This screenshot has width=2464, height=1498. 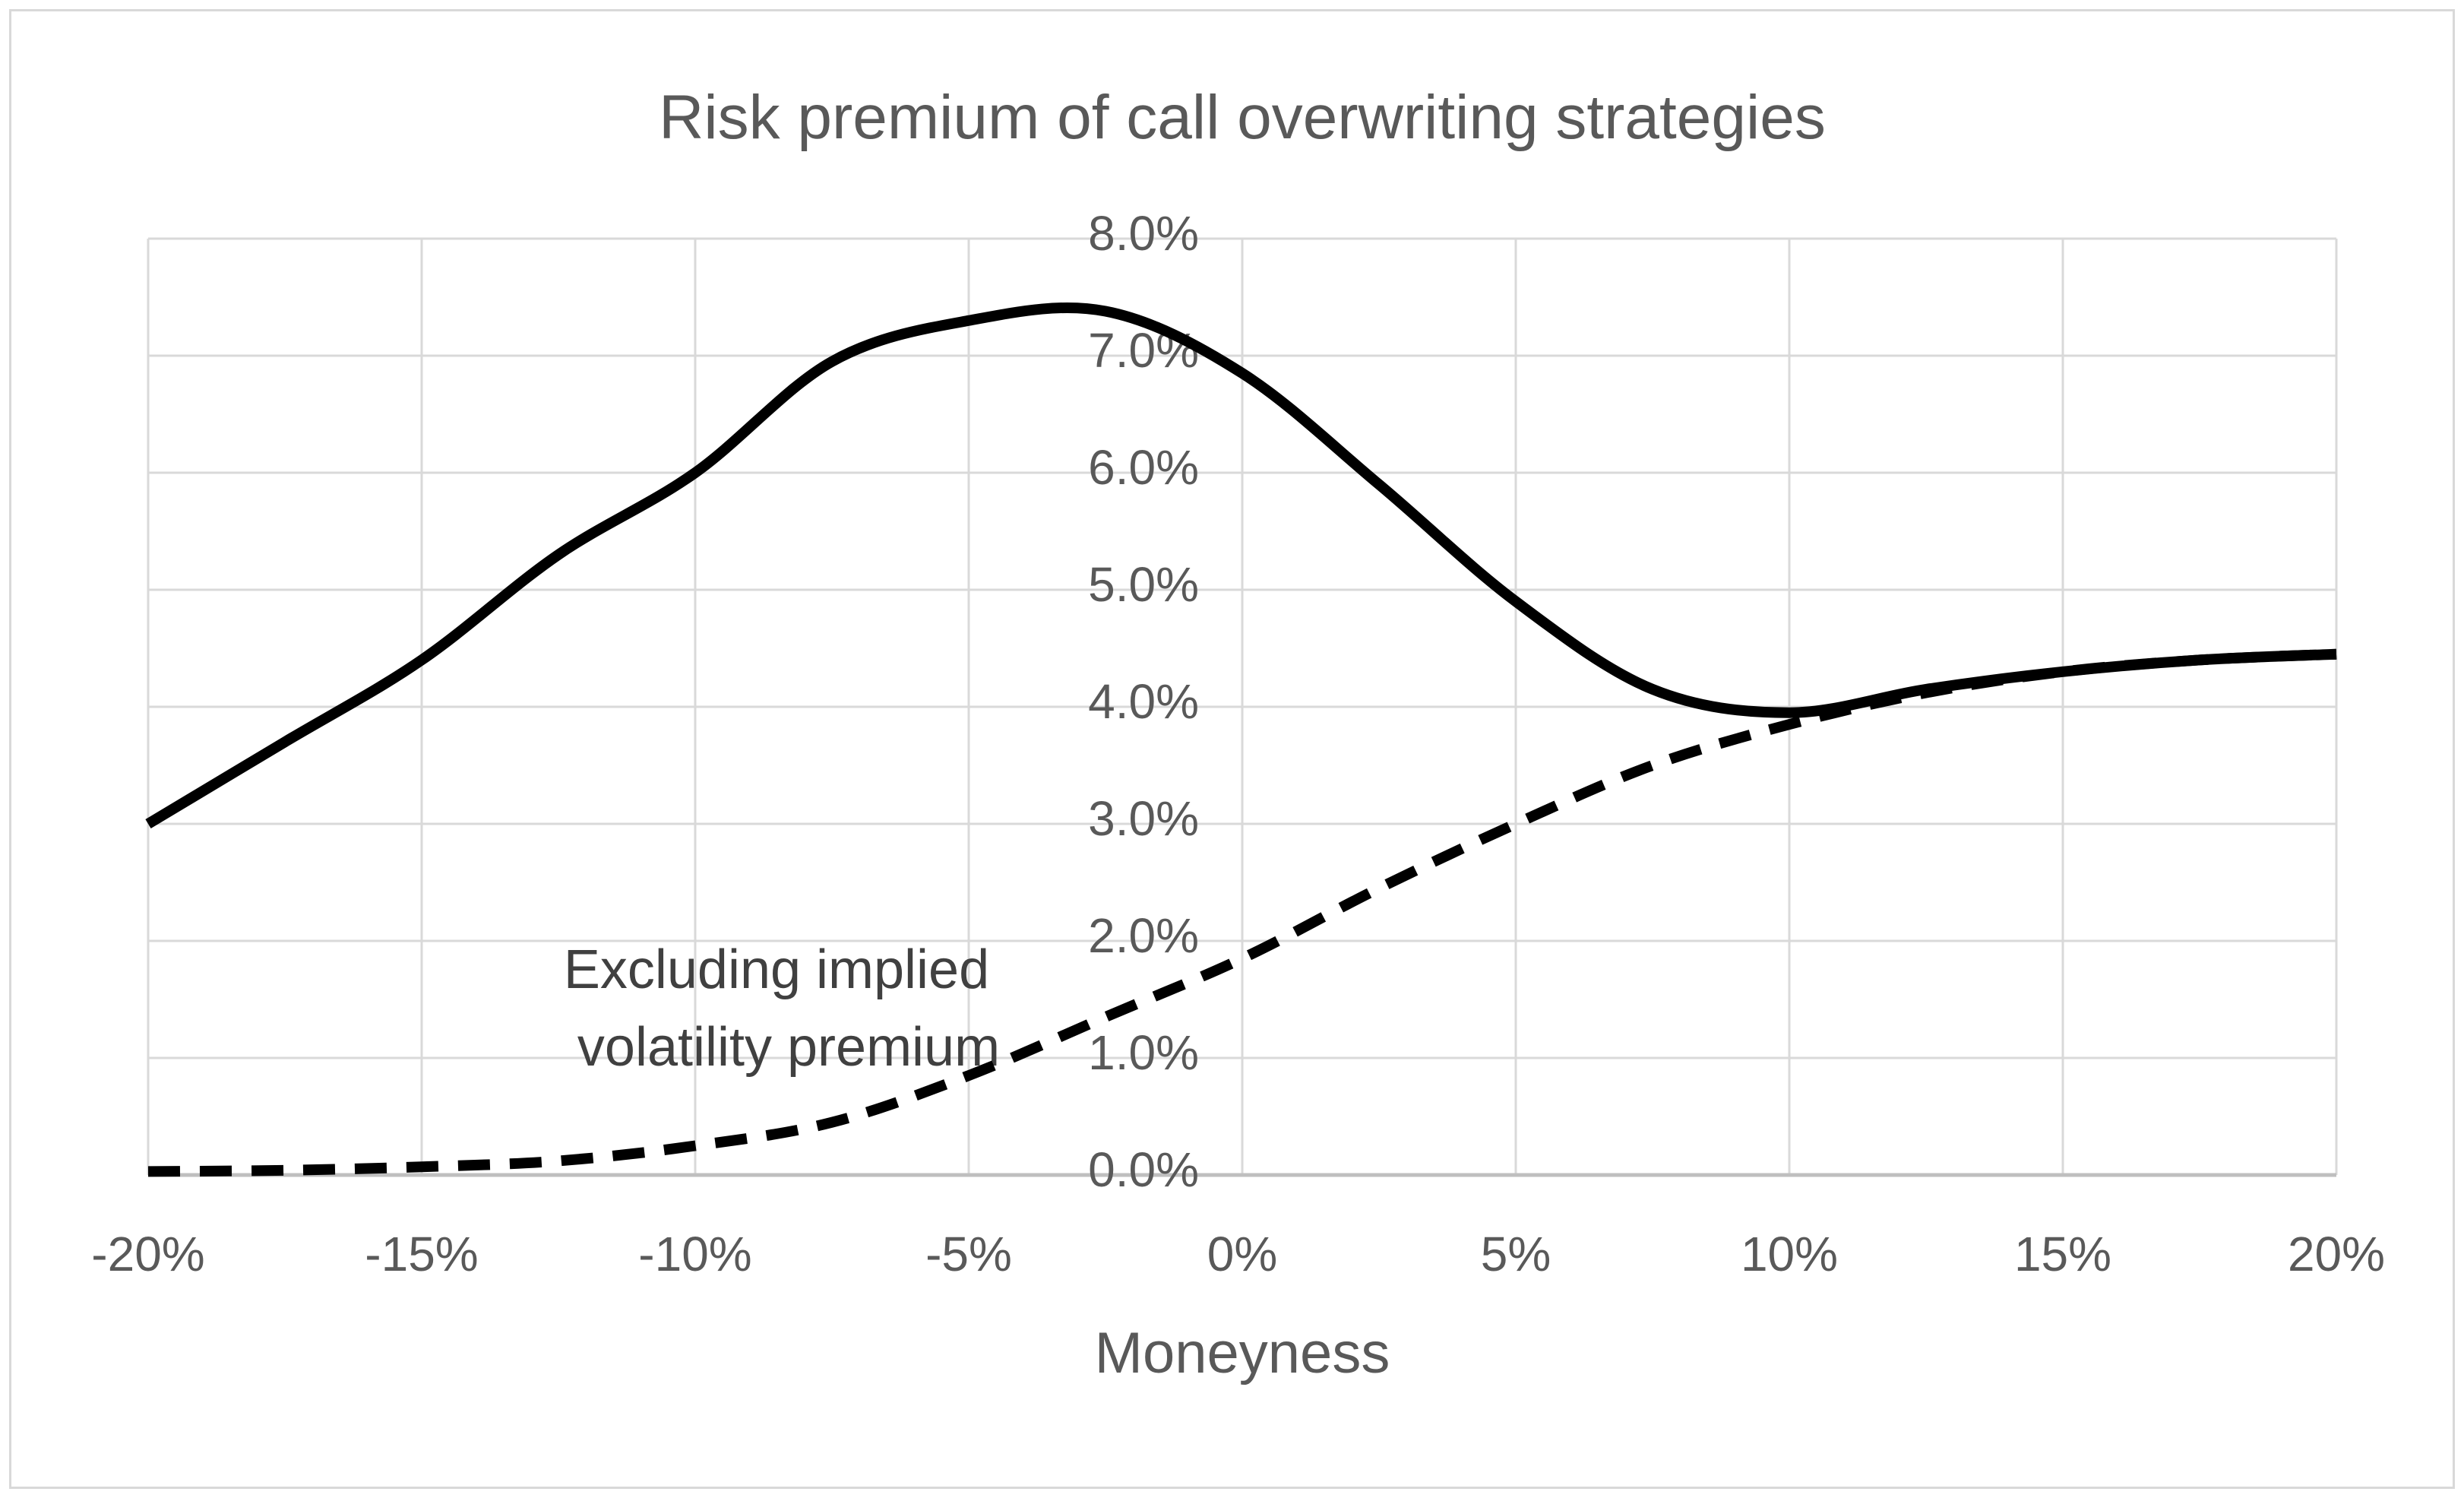 What do you see at coordinates (1143, 701) in the screenshot?
I see `y-tick-label: 4.0%` at bounding box center [1143, 701].